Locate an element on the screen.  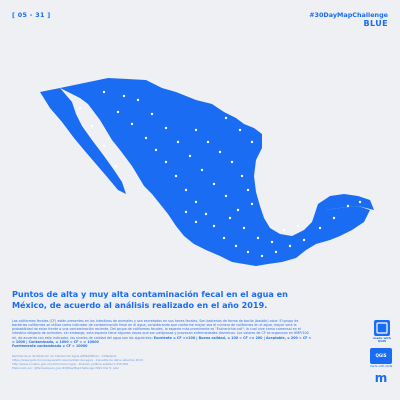
logo-a-icon is located at coordinates (382, 328).